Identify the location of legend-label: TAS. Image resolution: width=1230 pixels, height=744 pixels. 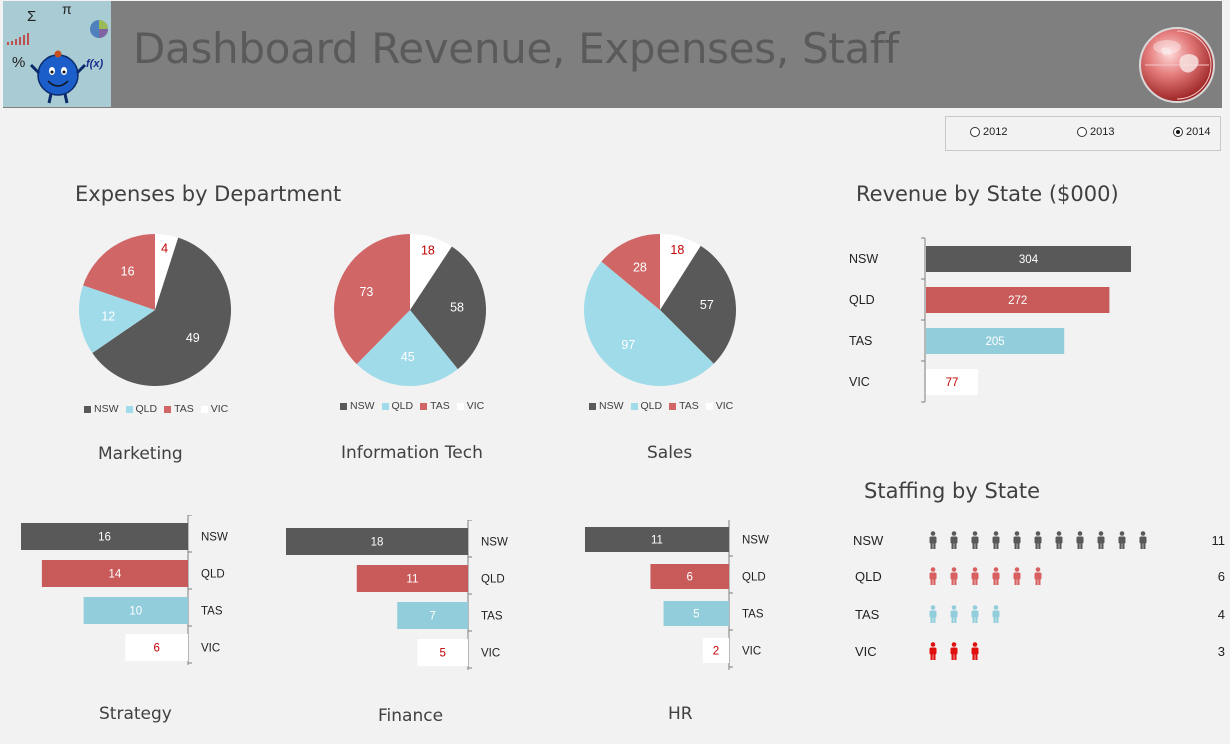
(184, 409).